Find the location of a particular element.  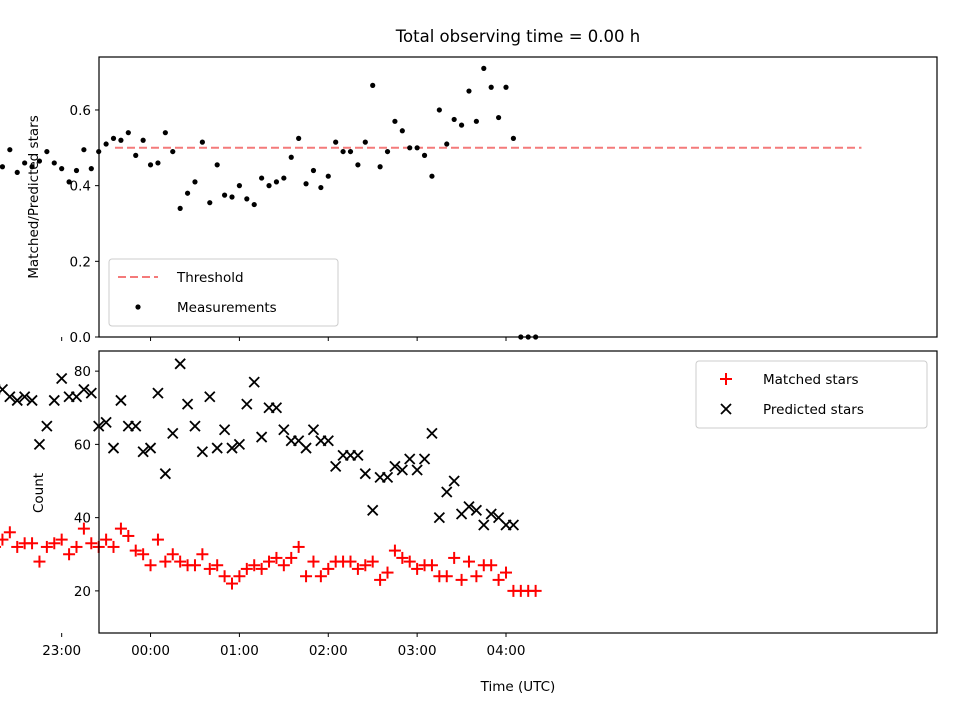

bottom-ytick-label: 80 is located at coordinates (82, 372).